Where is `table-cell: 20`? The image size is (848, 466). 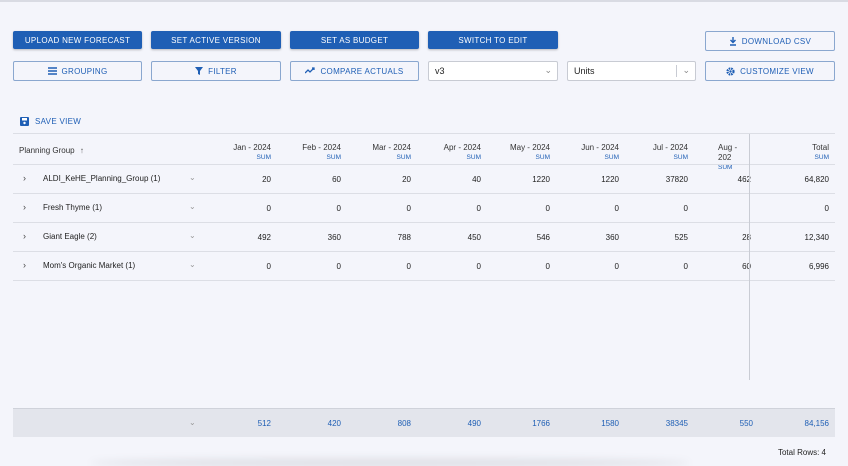 table-cell: 20 is located at coordinates (406, 179).